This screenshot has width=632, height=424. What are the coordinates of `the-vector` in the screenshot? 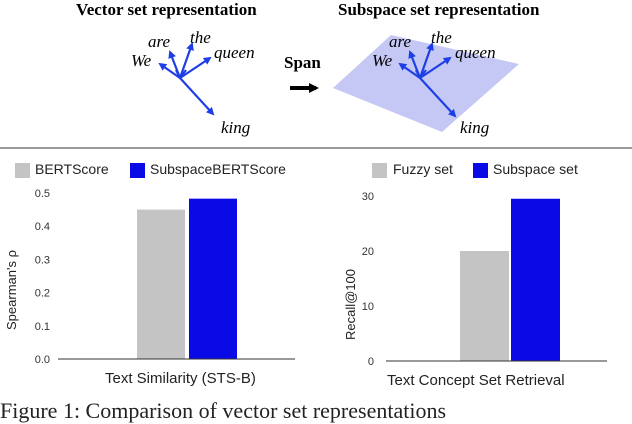 It's located at (186, 60).